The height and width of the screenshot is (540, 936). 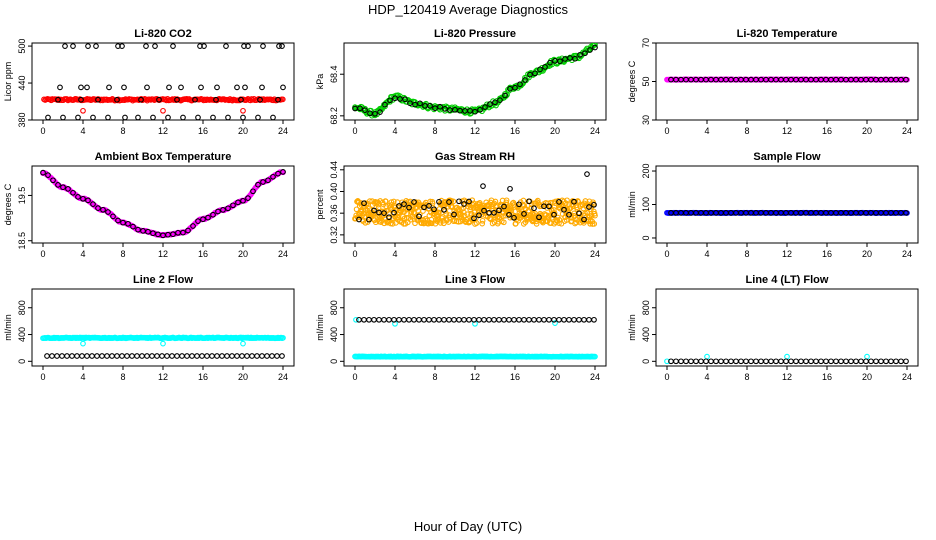 What do you see at coordinates (632, 81) in the screenshot?
I see `y-axis-label: degrees C` at bounding box center [632, 81].